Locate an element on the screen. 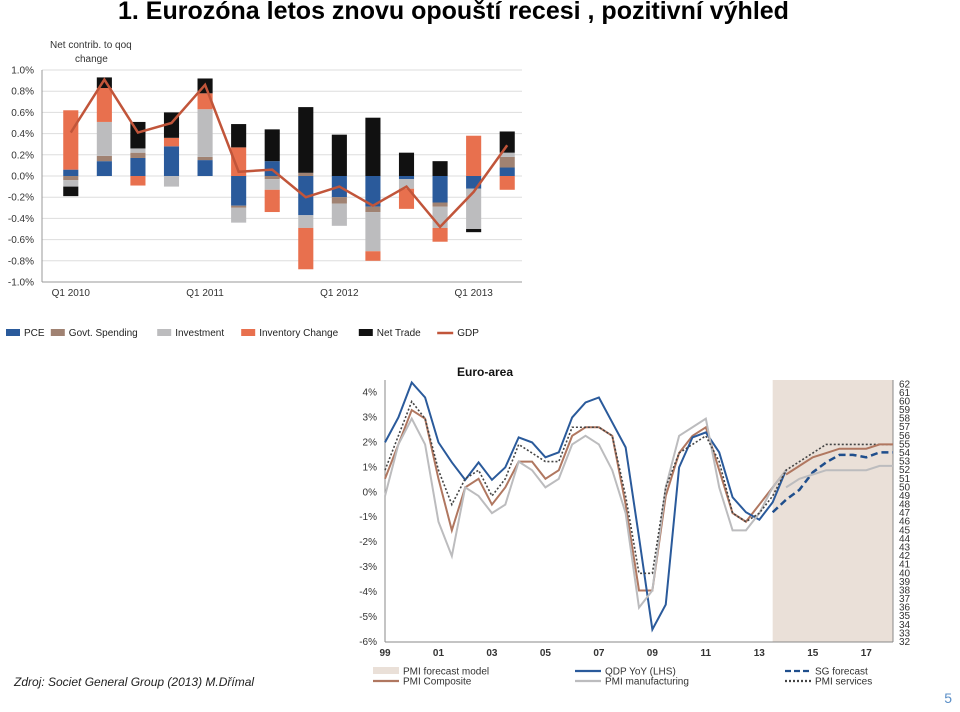 Image resolution: width=960 pixels, height=712 pixels. right-tick-label: 55 is located at coordinates (905, 444).